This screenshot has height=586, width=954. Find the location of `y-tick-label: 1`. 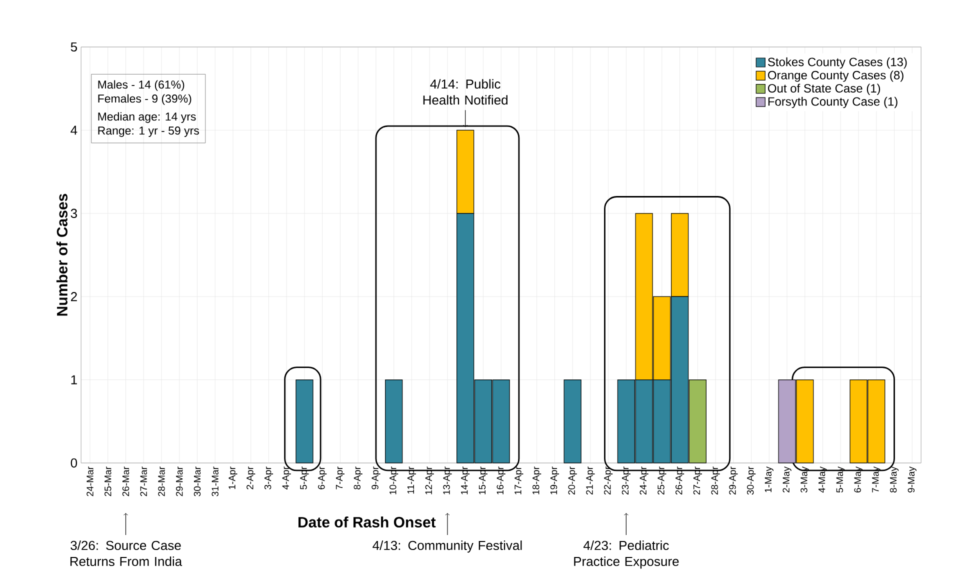

y-tick-label: 1 is located at coordinates (74, 379).